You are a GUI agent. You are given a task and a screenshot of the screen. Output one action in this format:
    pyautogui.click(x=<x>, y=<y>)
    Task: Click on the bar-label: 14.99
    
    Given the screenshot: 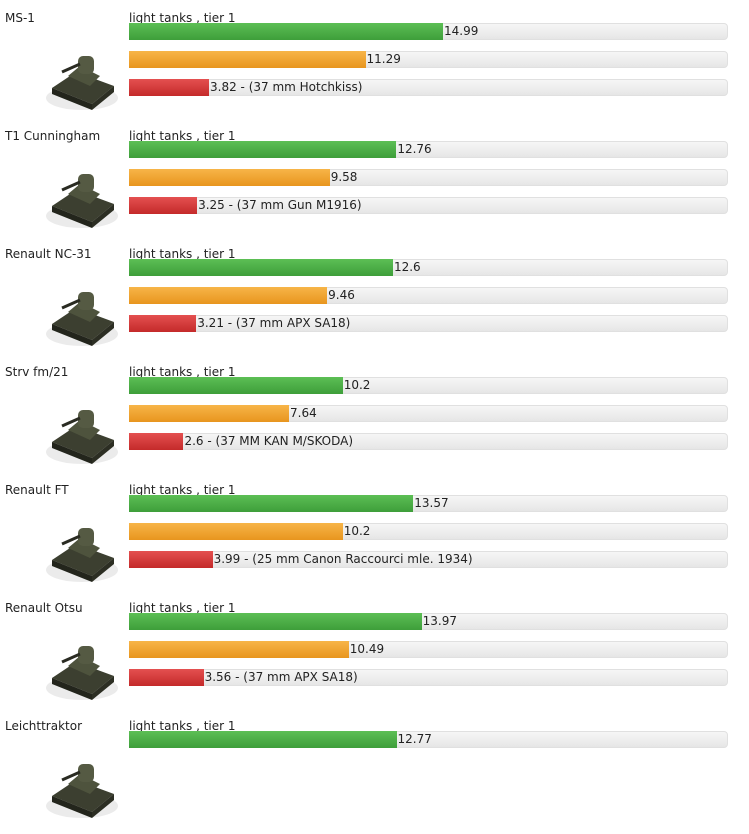 What is the action you would take?
    pyautogui.click(x=461, y=31)
    